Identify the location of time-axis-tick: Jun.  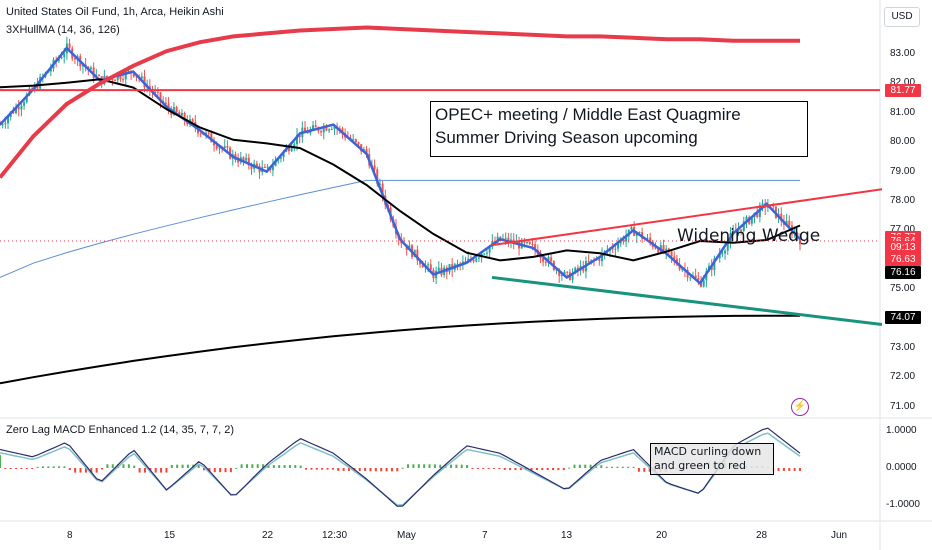
(839, 535).